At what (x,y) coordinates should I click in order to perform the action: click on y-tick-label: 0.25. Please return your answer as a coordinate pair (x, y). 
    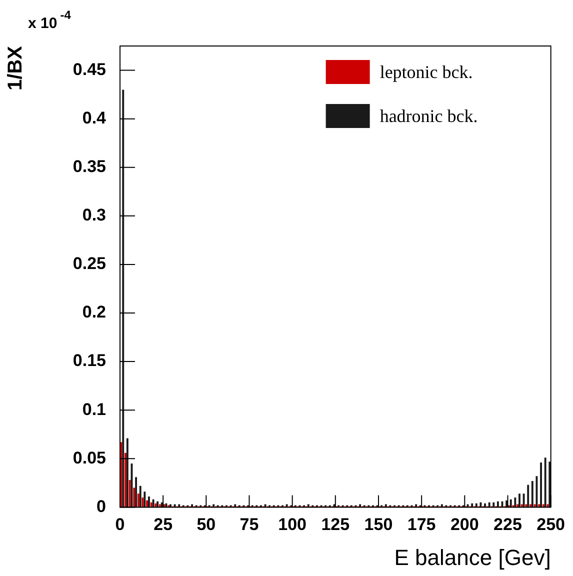
    Looking at the image, I should click on (89, 264).